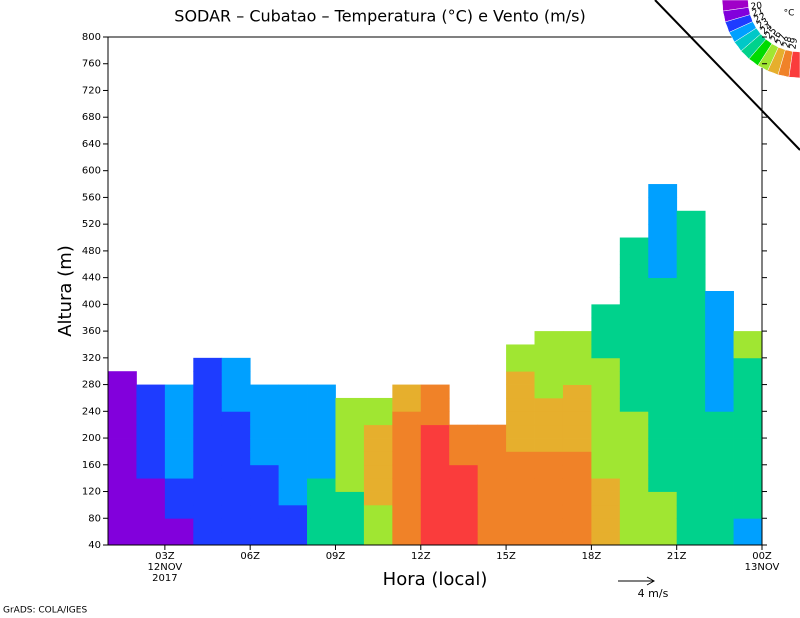 The image size is (800, 618). I want to click on x-tick-label: 03Z, so click(165, 556).